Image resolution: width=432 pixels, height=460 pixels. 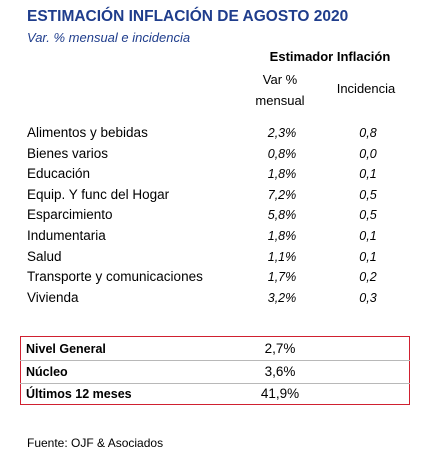 I want to click on cell-incidence: 0,0, so click(x=368, y=153).